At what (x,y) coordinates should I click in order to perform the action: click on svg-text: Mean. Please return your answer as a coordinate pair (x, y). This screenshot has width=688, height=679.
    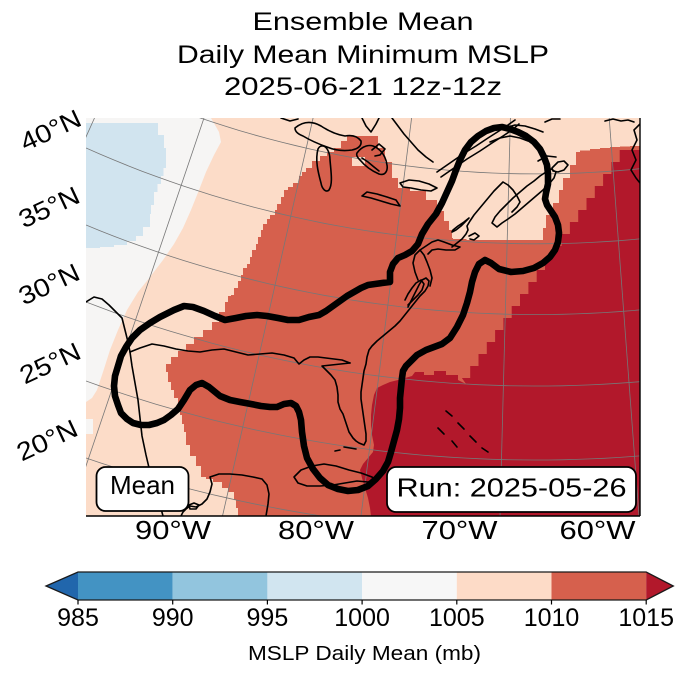
    Looking at the image, I should click on (142, 485).